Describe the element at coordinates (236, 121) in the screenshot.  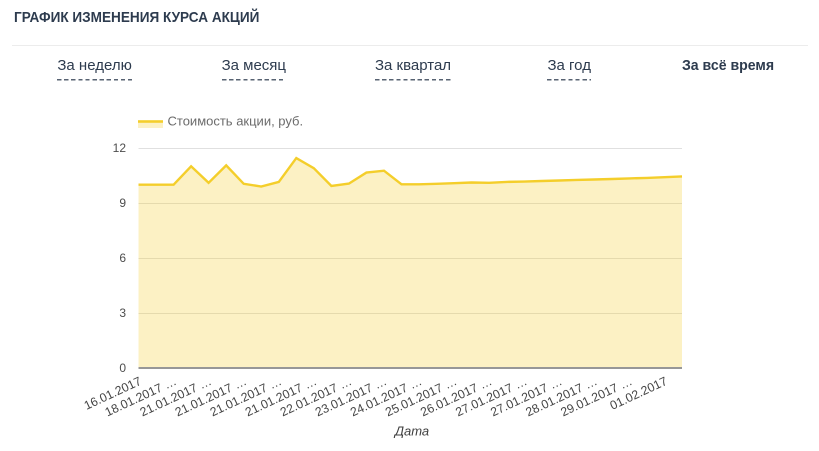
I see `svg-text: Стоимость акции, руб.` at that location.